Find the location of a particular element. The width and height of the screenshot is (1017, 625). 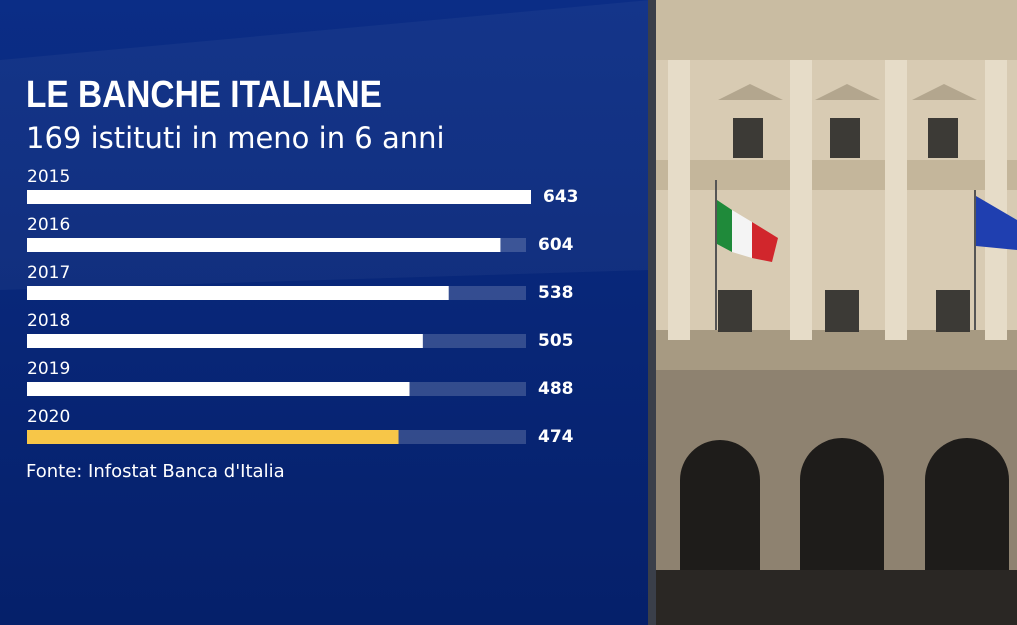

value-label: 643 is located at coordinates (561, 197).